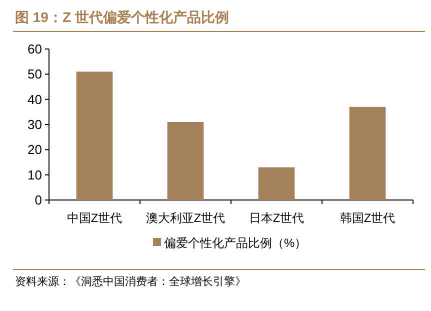  Describe the element at coordinates (38, 200) in the screenshot. I see `y-tick-label: 0` at that location.